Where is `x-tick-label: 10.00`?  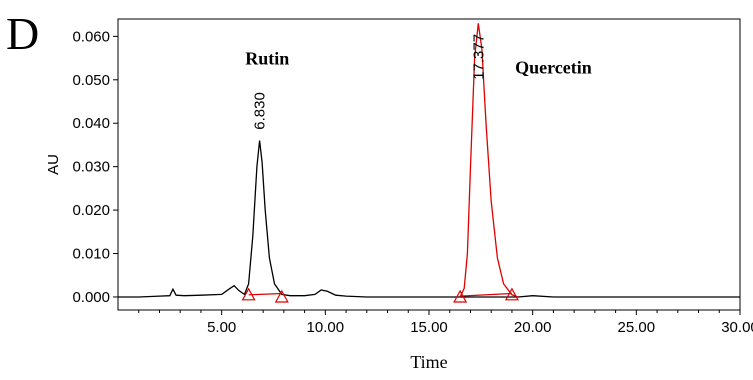
x-tick-label: 10.00 is located at coordinates (326, 327).